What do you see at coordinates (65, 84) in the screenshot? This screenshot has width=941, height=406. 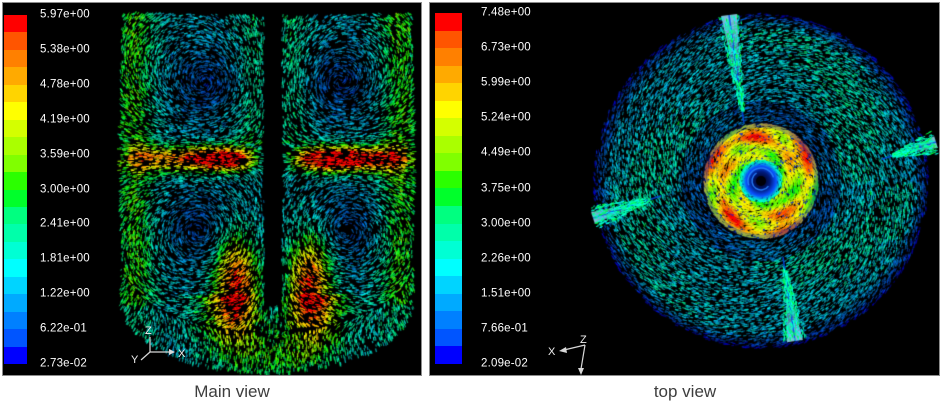 I see `legend-tick-label: 4.78e+00` at bounding box center [65, 84].